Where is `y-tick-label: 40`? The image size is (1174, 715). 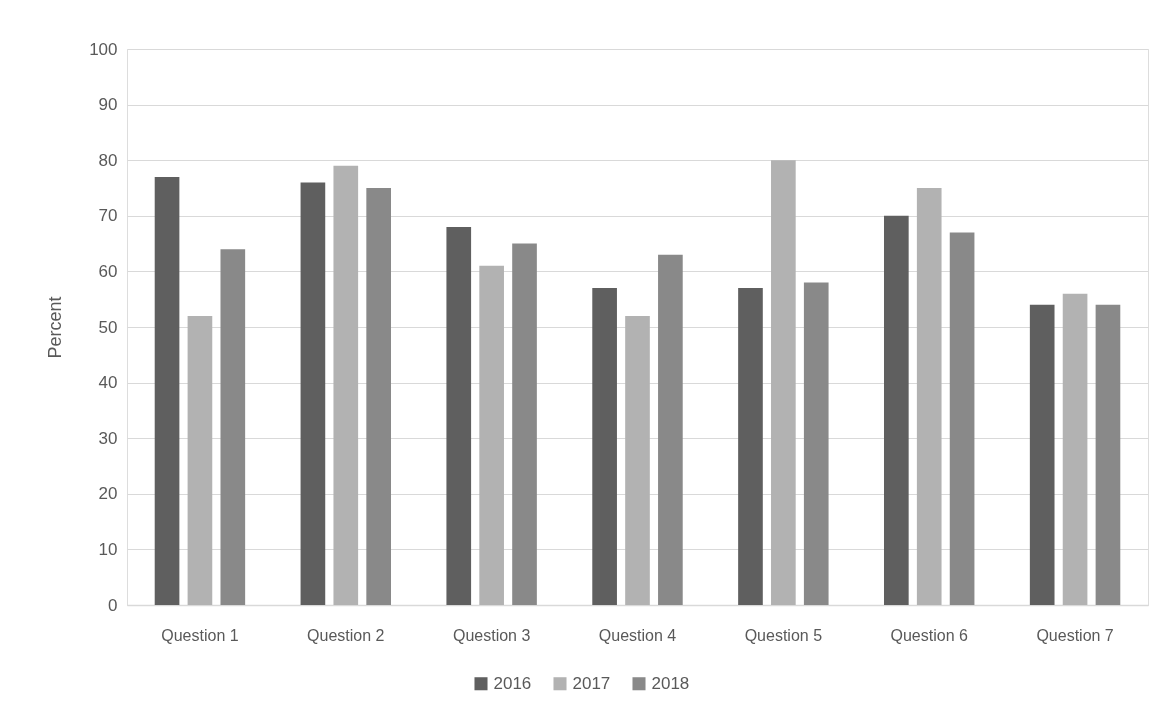 y-tick-label: 40 is located at coordinates (108, 383).